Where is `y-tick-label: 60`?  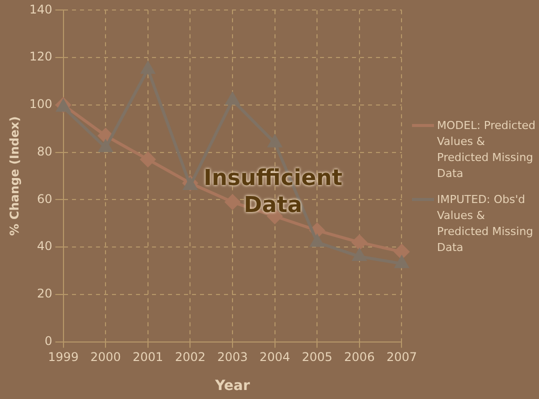
y-tick-label: 60 is located at coordinates (44, 199).